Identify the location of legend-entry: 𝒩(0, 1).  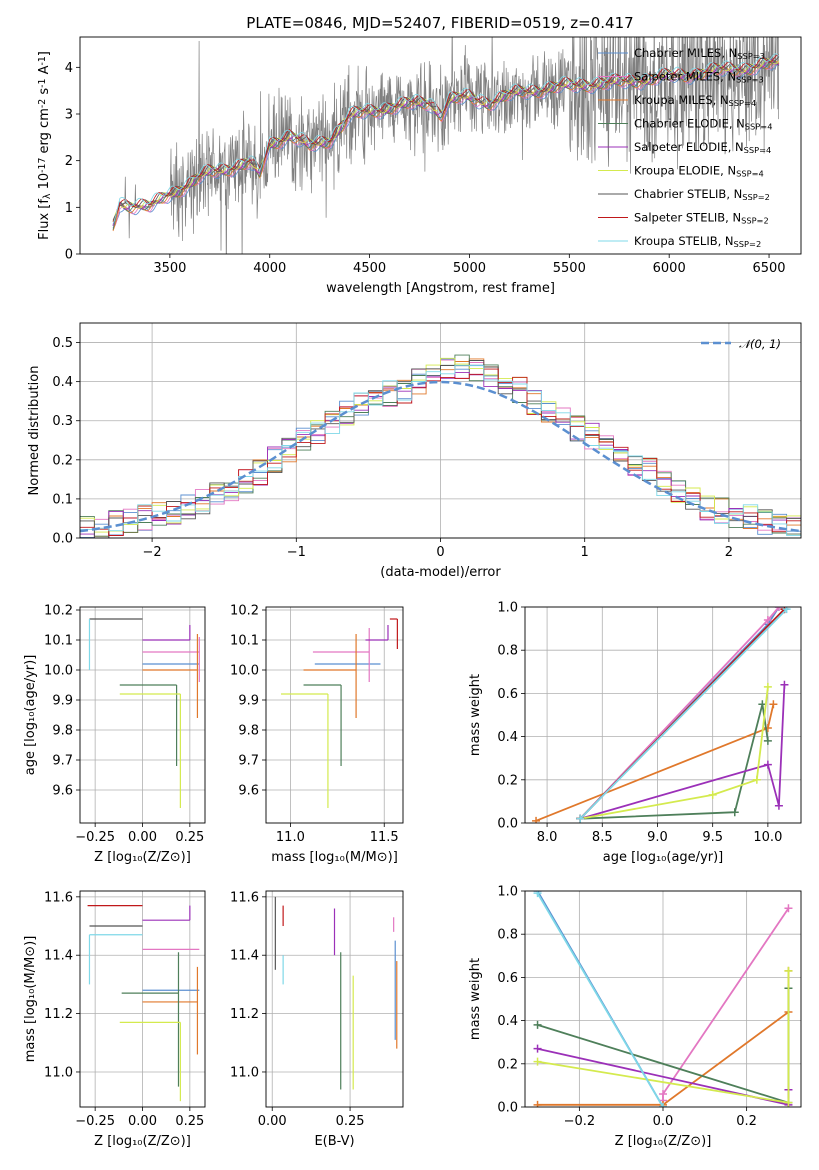
(760, 344).